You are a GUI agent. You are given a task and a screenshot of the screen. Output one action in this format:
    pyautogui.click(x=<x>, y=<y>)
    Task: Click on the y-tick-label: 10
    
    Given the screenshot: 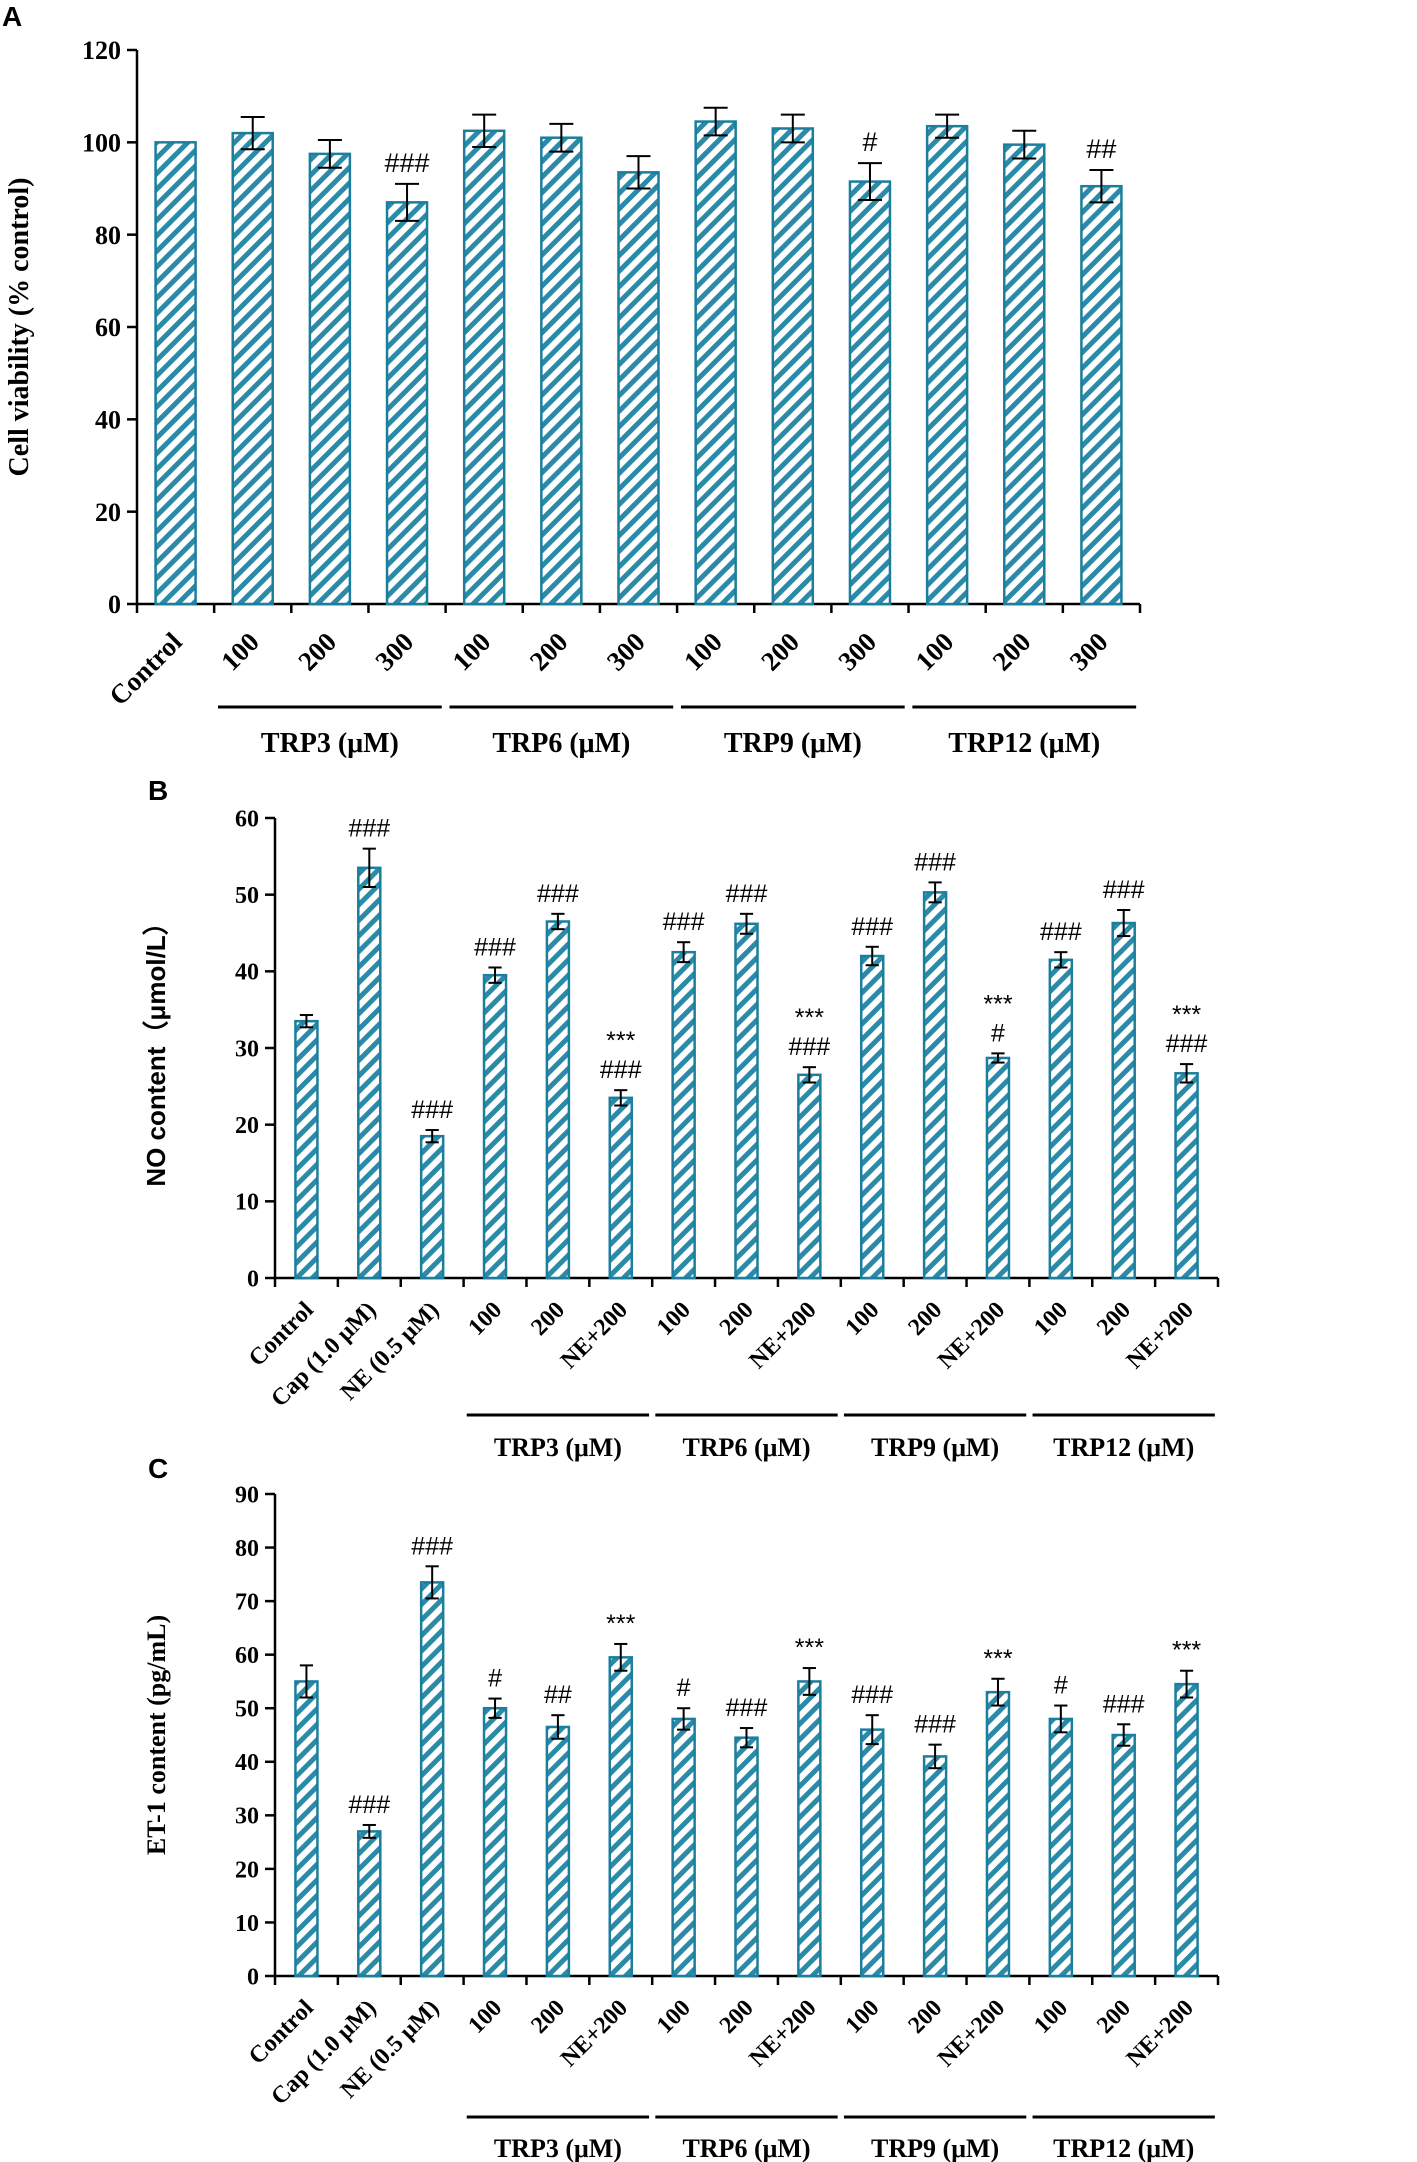 What is the action you would take?
    pyautogui.click(x=247, y=1924)
    